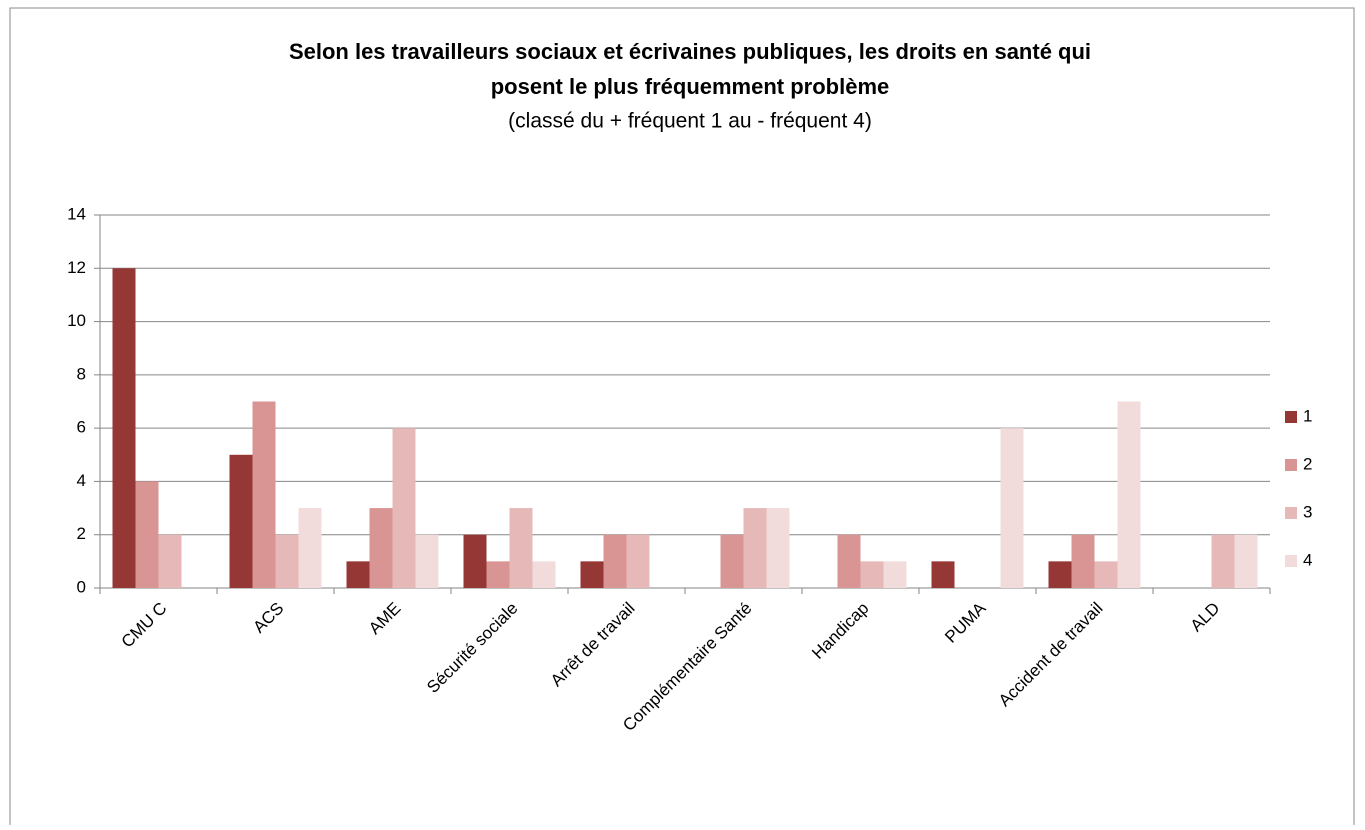 This screenshot has height=830, width=1365. What do you see at coordinates (1307, 463) in the screenshot?
I see `legend-label: 2` at bounding box center [1307, 463].